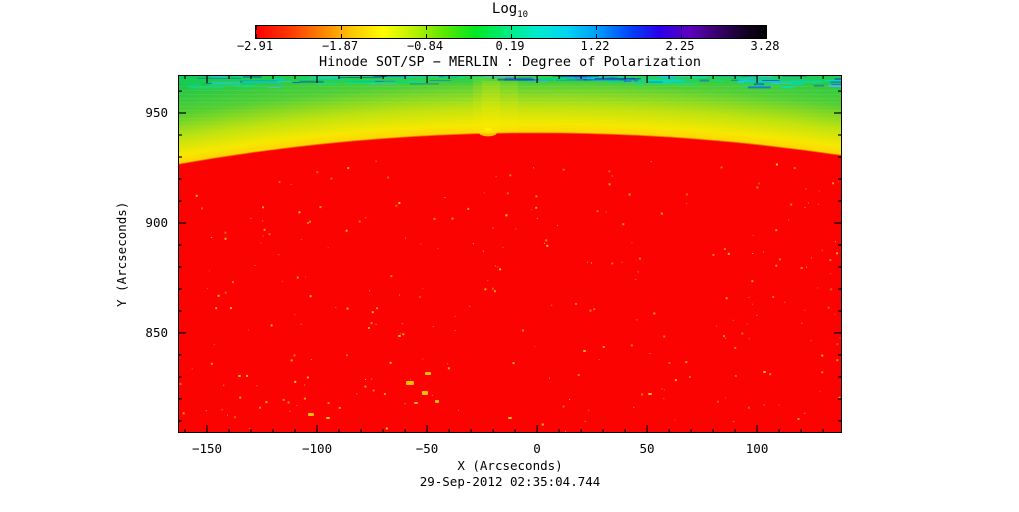 This screenshot has height=512, width=1019. Describe the element at coordinates (510, 10) in the screenshot. I see `colorbar-title: Log10` at that location.